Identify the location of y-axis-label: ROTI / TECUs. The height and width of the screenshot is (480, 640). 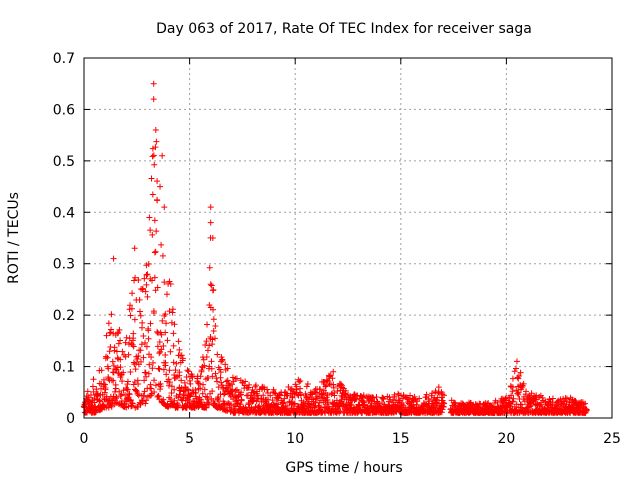
(14, 238).